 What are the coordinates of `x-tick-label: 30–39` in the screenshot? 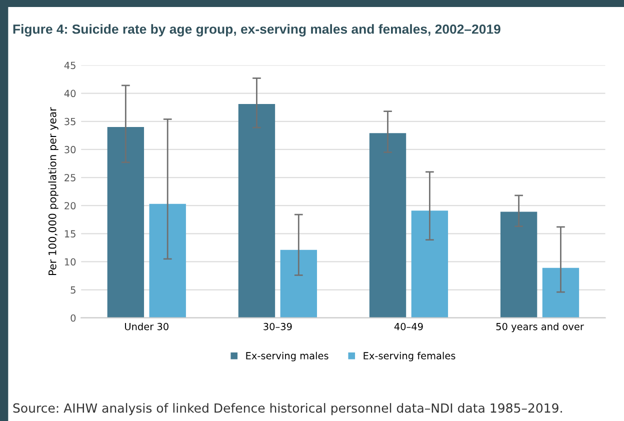 It's located at (278, 326).